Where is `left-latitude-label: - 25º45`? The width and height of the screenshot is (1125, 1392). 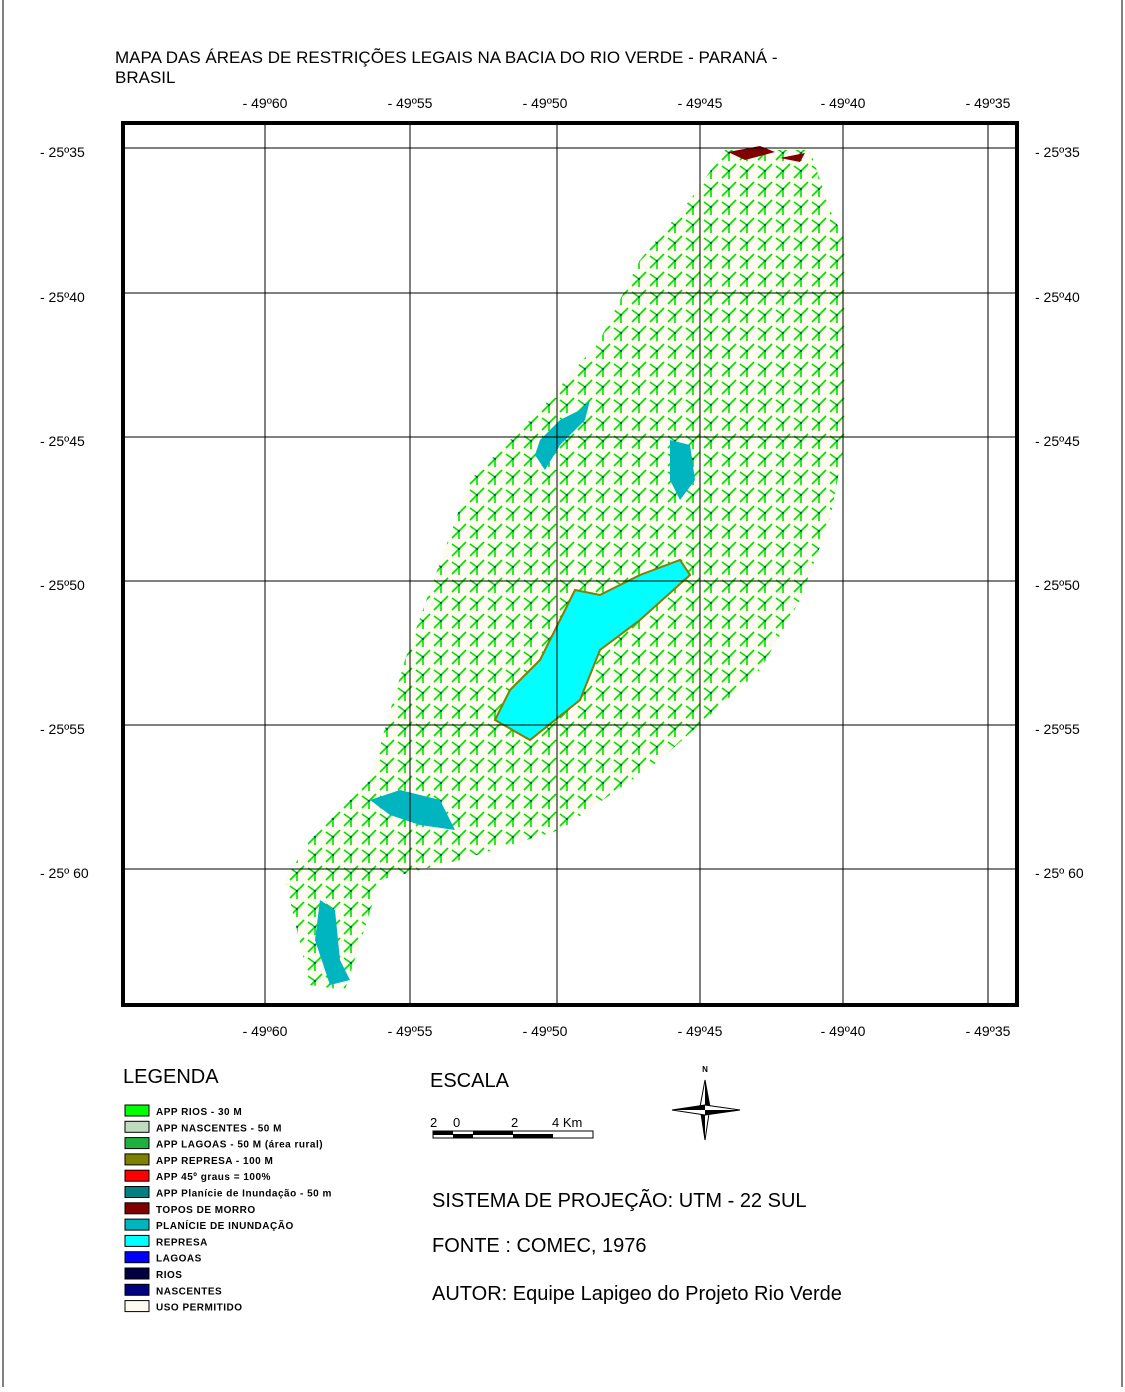
left-latitude-label: - 25º45 is located at coordinates (62, 441).